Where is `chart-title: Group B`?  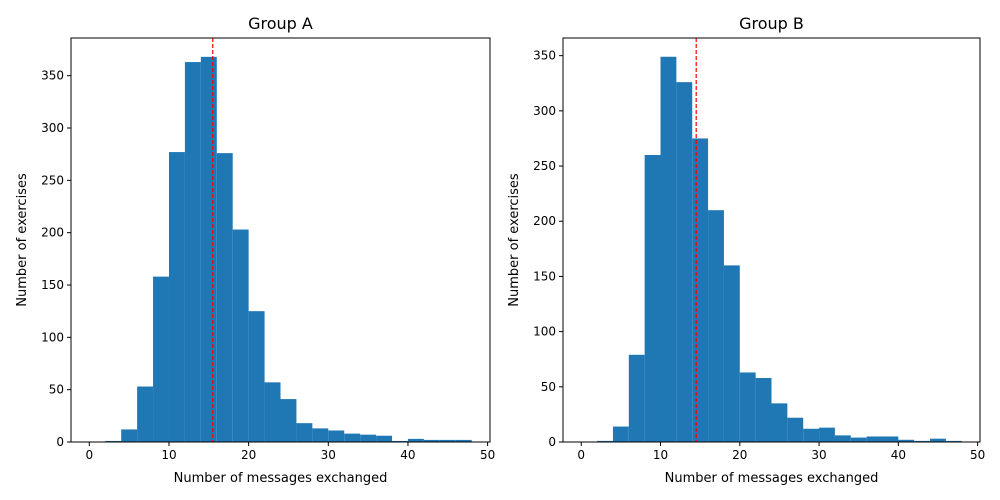
chart-title: Group B is located at coordinates (771, 23).